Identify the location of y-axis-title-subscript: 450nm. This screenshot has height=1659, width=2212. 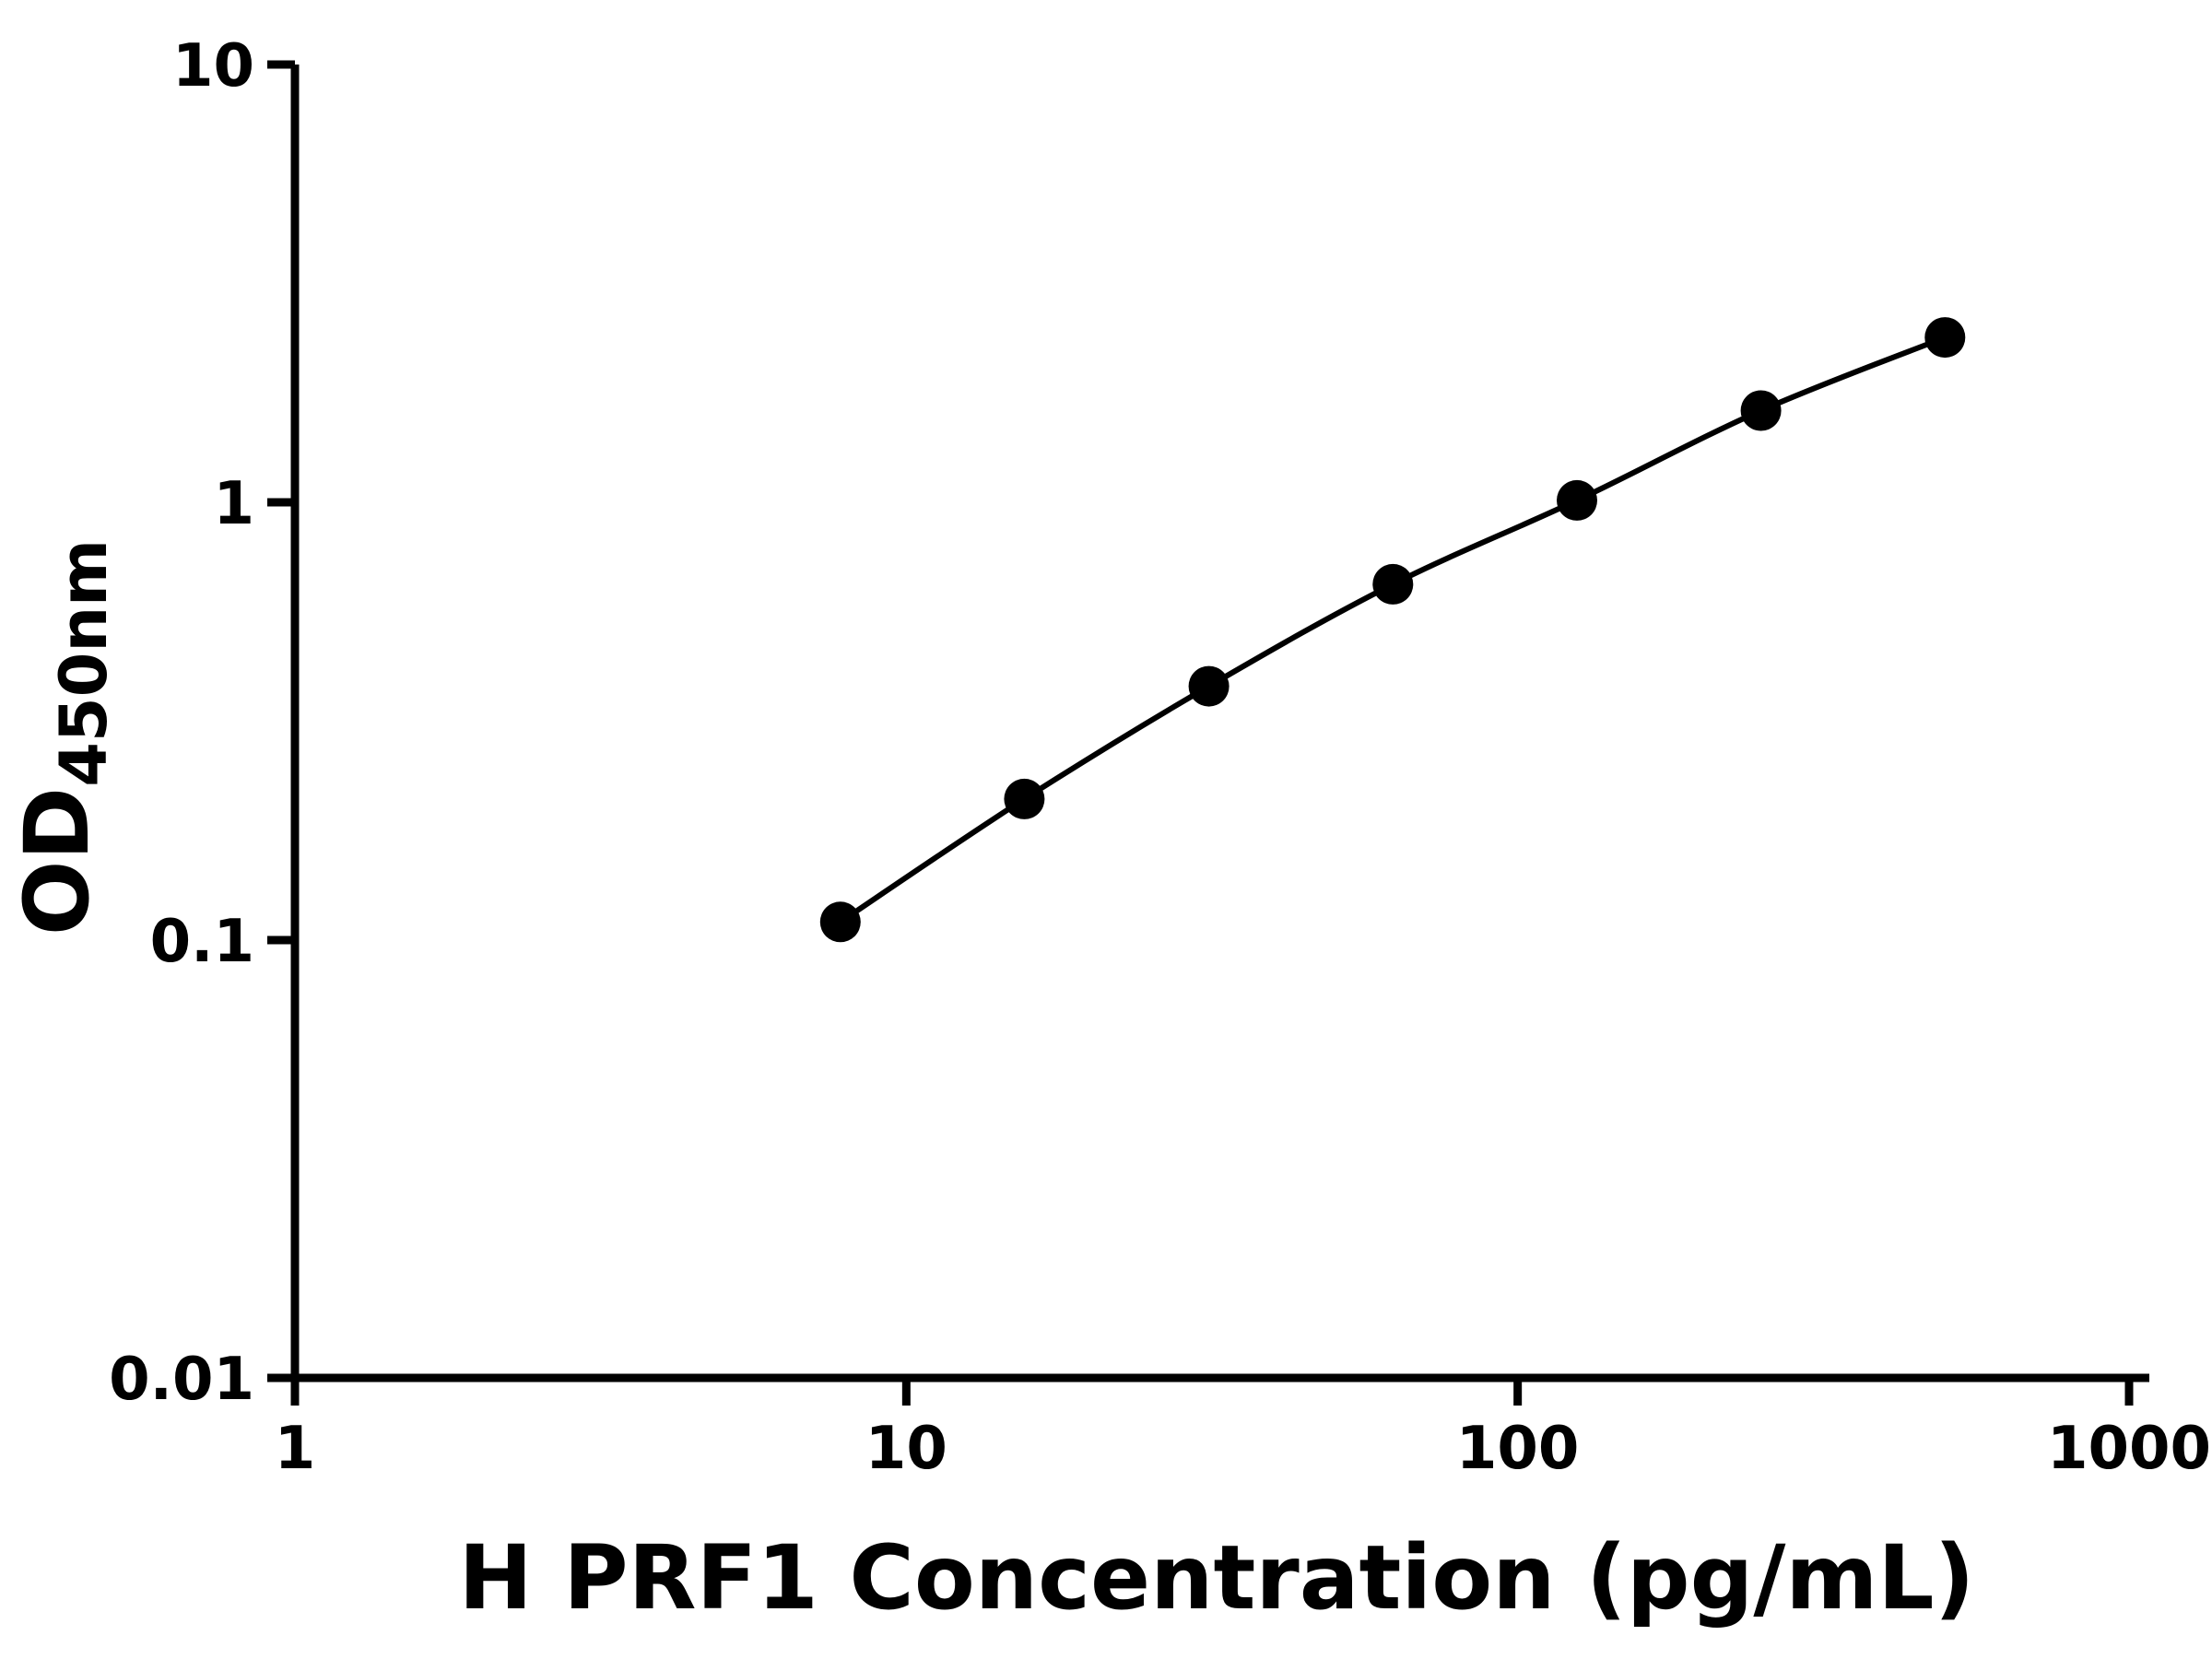
(84, 663).